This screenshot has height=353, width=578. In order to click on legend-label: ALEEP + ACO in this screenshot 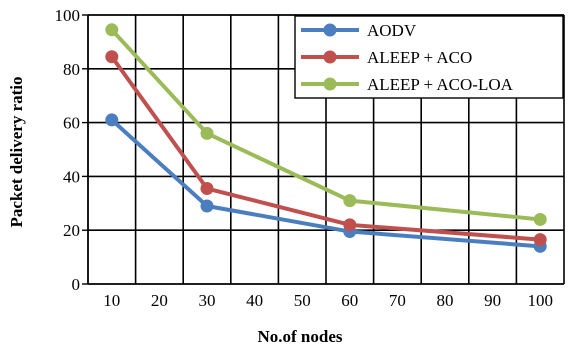, I will do `click(419, 57)`.